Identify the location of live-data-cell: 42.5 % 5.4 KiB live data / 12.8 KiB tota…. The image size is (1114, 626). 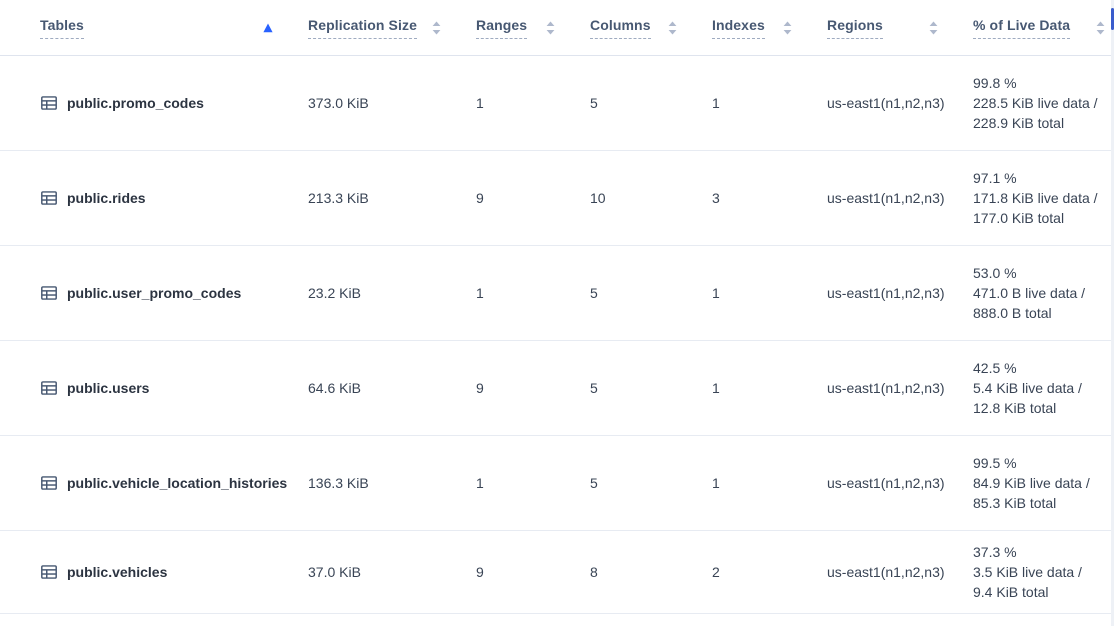
(1043, 388).